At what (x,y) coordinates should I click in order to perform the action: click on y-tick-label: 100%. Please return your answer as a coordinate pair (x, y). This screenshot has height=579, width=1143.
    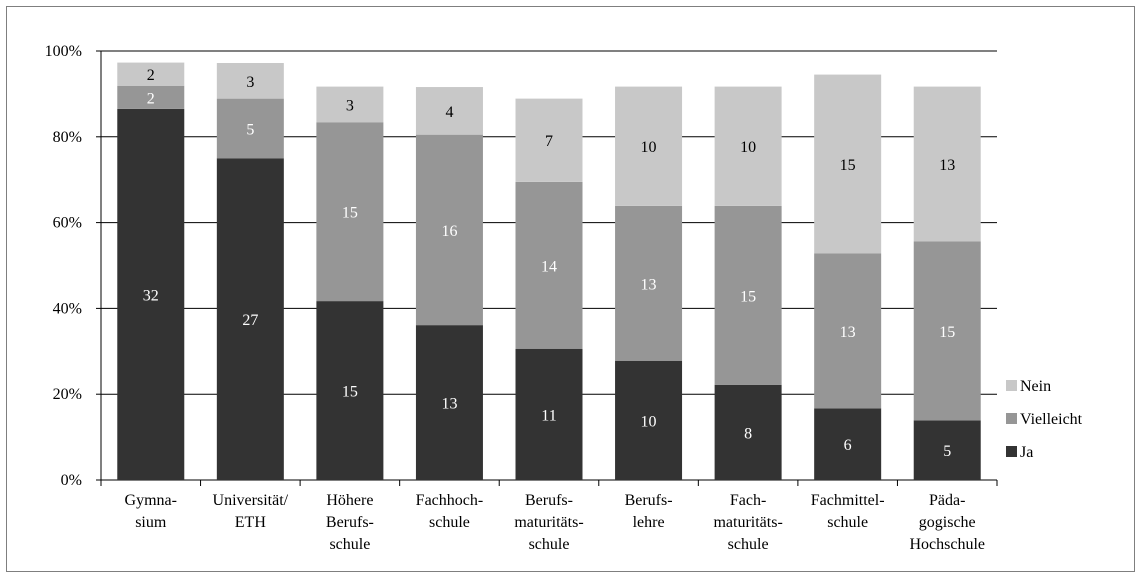
    Looking at the image, I should click on (63, 51).